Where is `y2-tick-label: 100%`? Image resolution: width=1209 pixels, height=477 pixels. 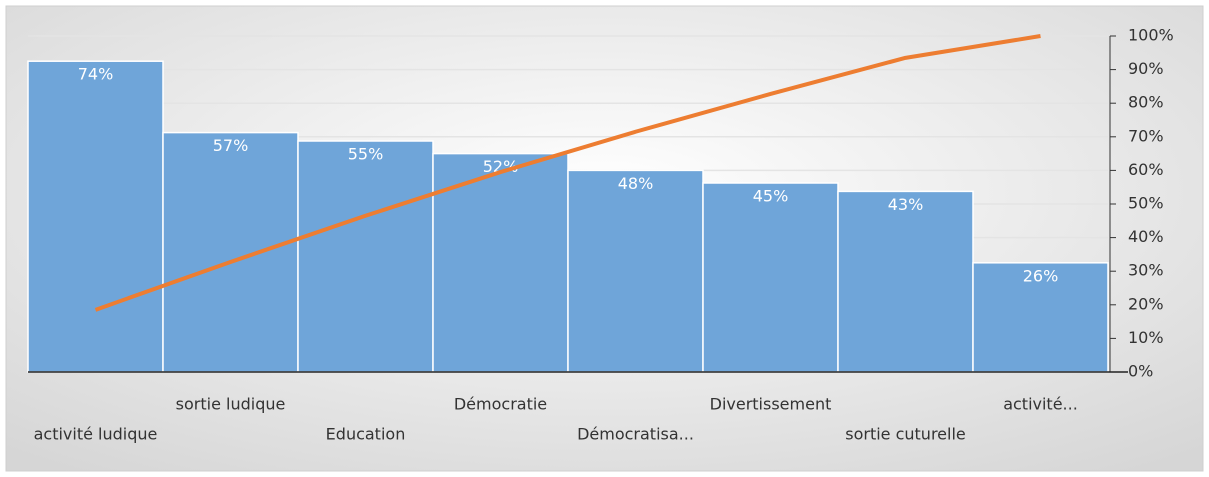 y2-tick-label: 100% is located at coordinates (1151, 35).